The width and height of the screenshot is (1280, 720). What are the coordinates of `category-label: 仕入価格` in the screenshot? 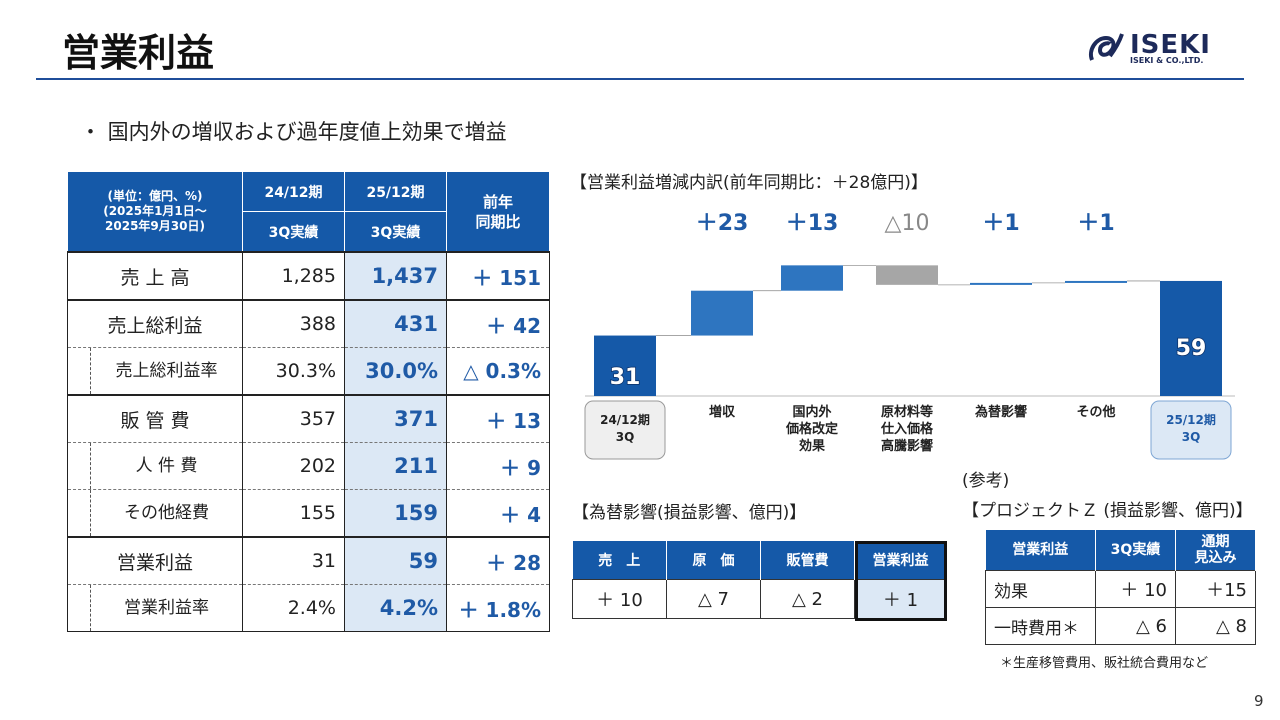 It's located at (907, 429).